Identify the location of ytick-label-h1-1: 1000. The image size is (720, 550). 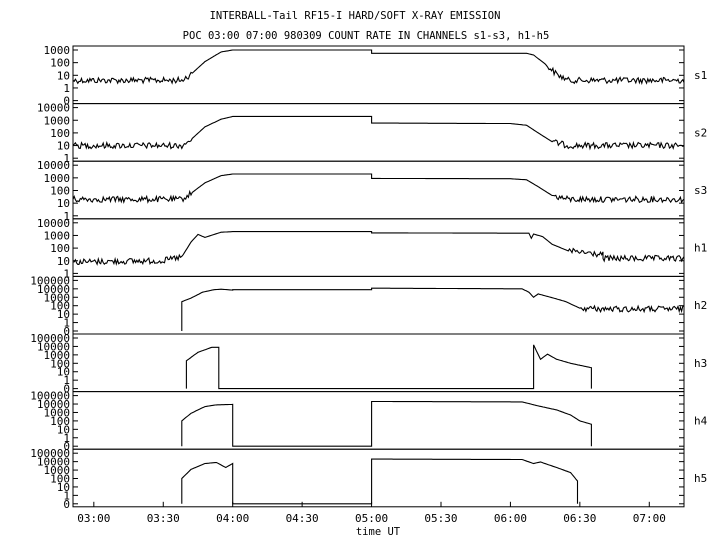
(57, 235).